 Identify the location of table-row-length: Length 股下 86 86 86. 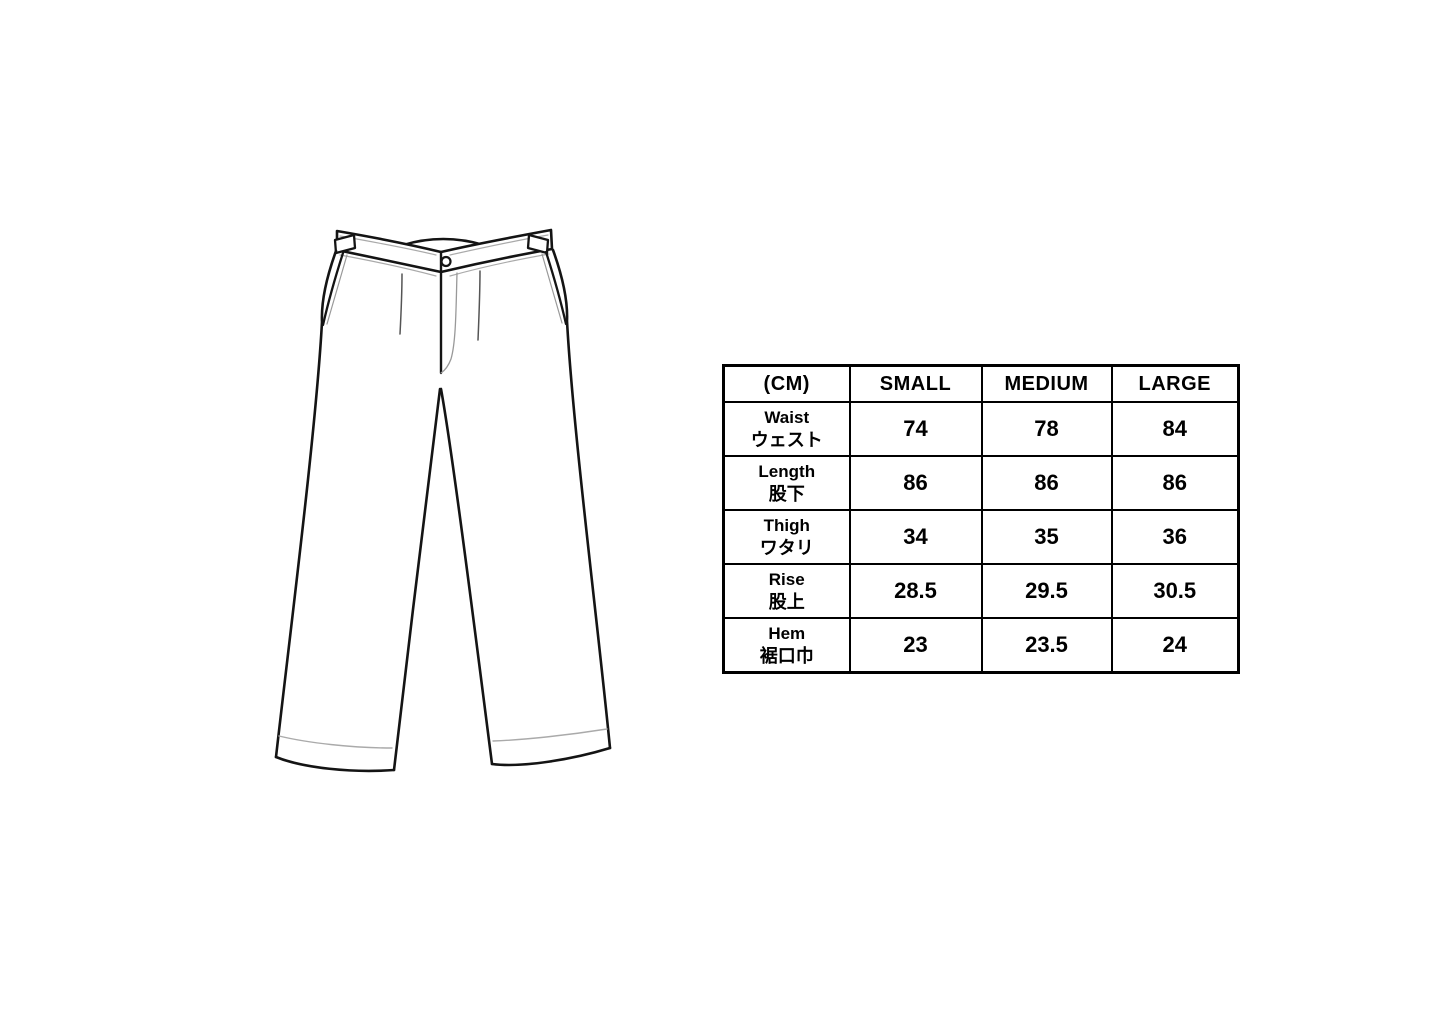
(981, 483).